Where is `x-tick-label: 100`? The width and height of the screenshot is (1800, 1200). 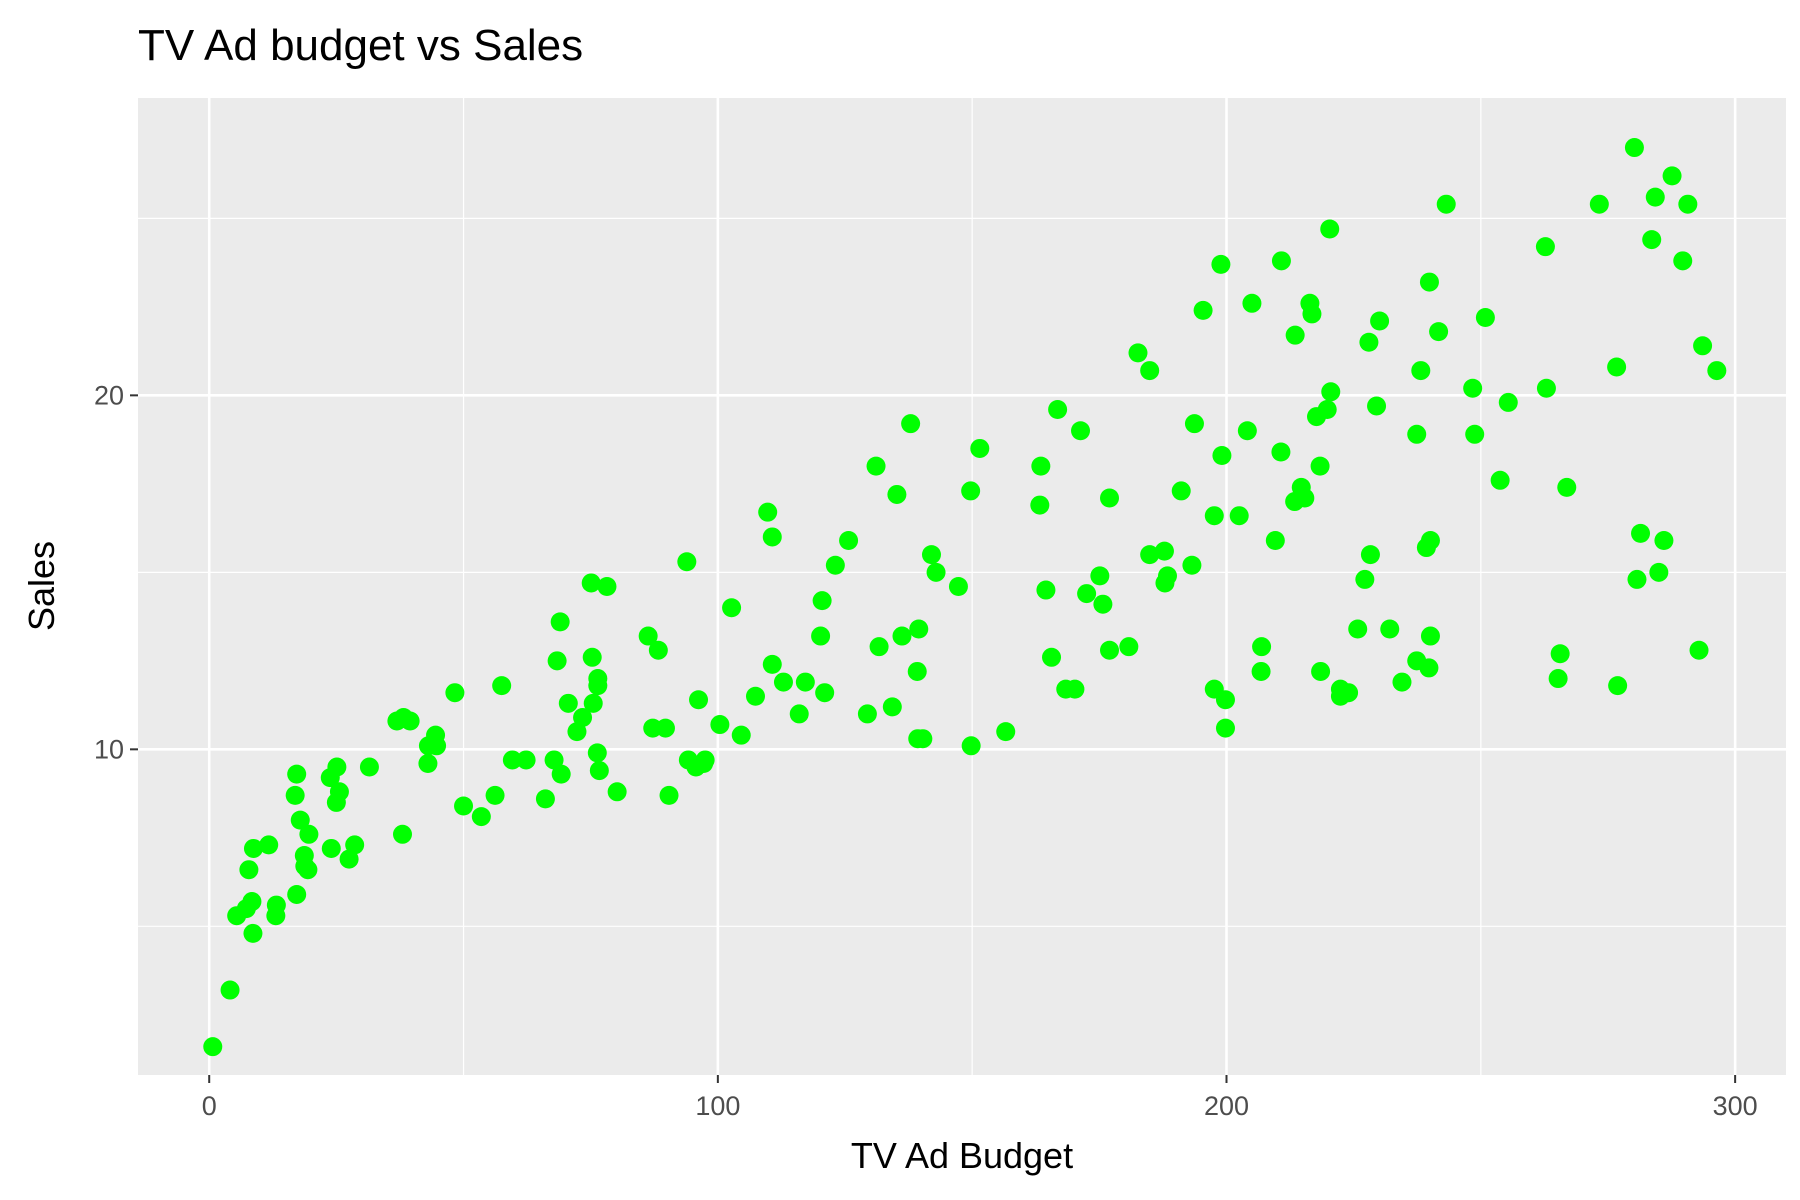
x-tick-label: 100 is located at coordinates (717, 1106).